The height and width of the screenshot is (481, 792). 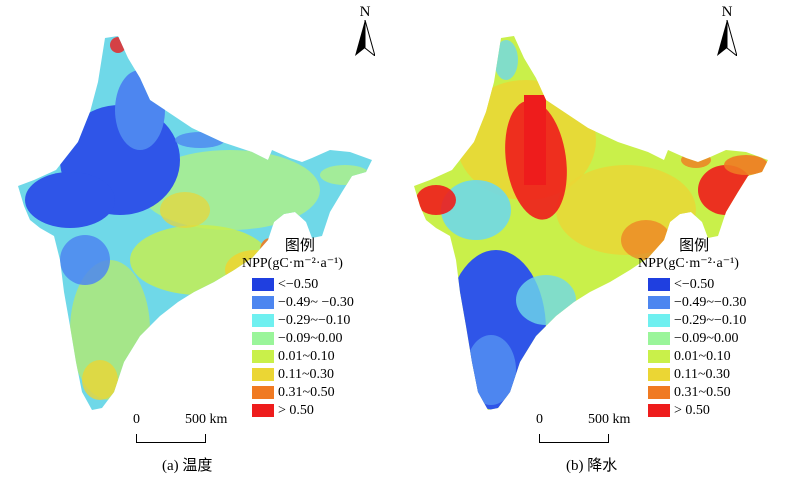 I want to click on legend-item: −0.49~−0.30, so click(x=697, y=302).